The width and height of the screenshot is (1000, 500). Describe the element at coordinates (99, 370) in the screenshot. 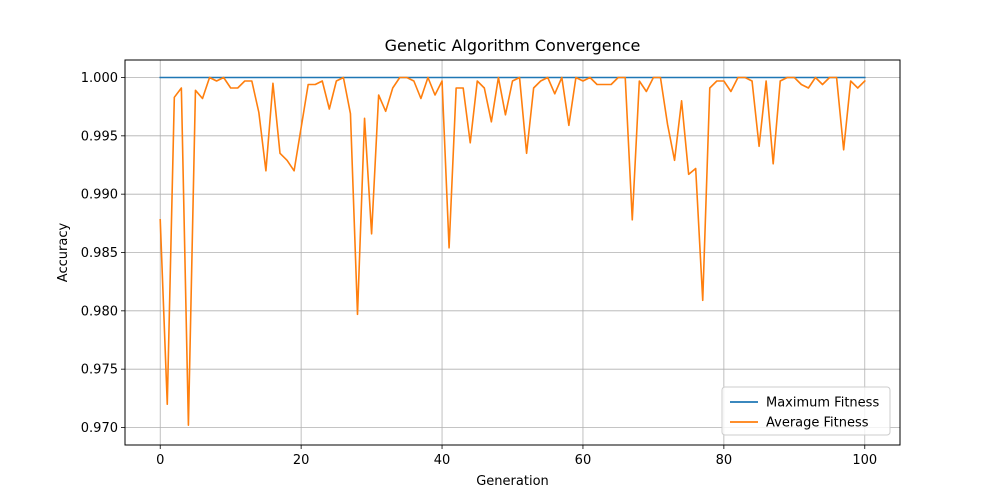

I see `y-tick-label: 0.975` at that location.